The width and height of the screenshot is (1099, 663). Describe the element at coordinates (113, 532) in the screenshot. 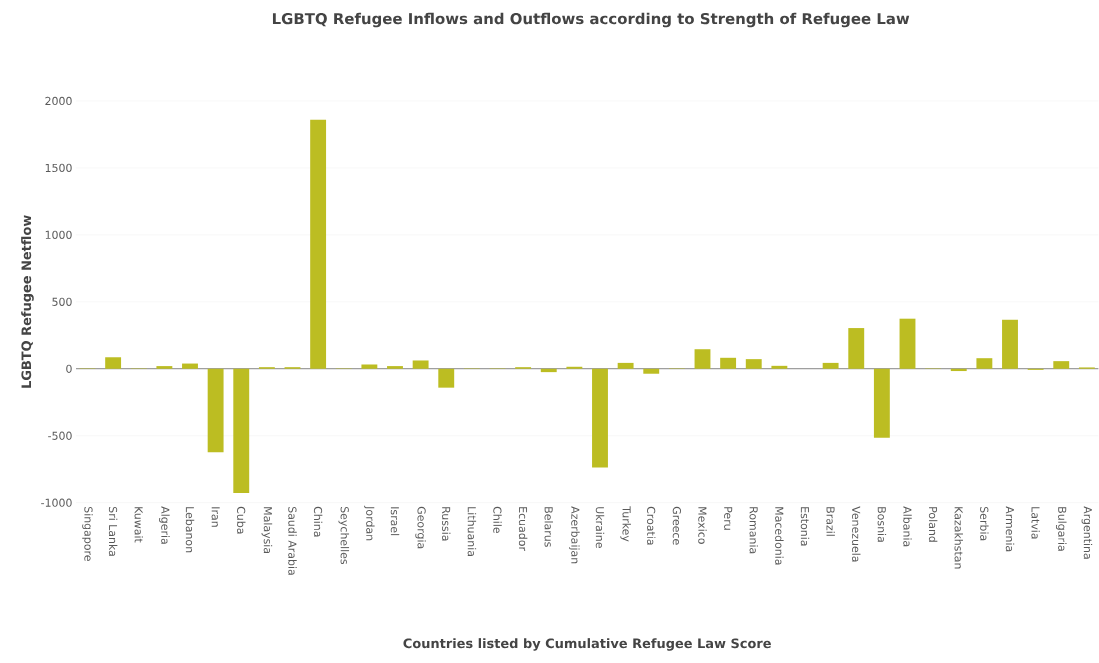

I see `x-tick-label: Sri Lanka` at that location.